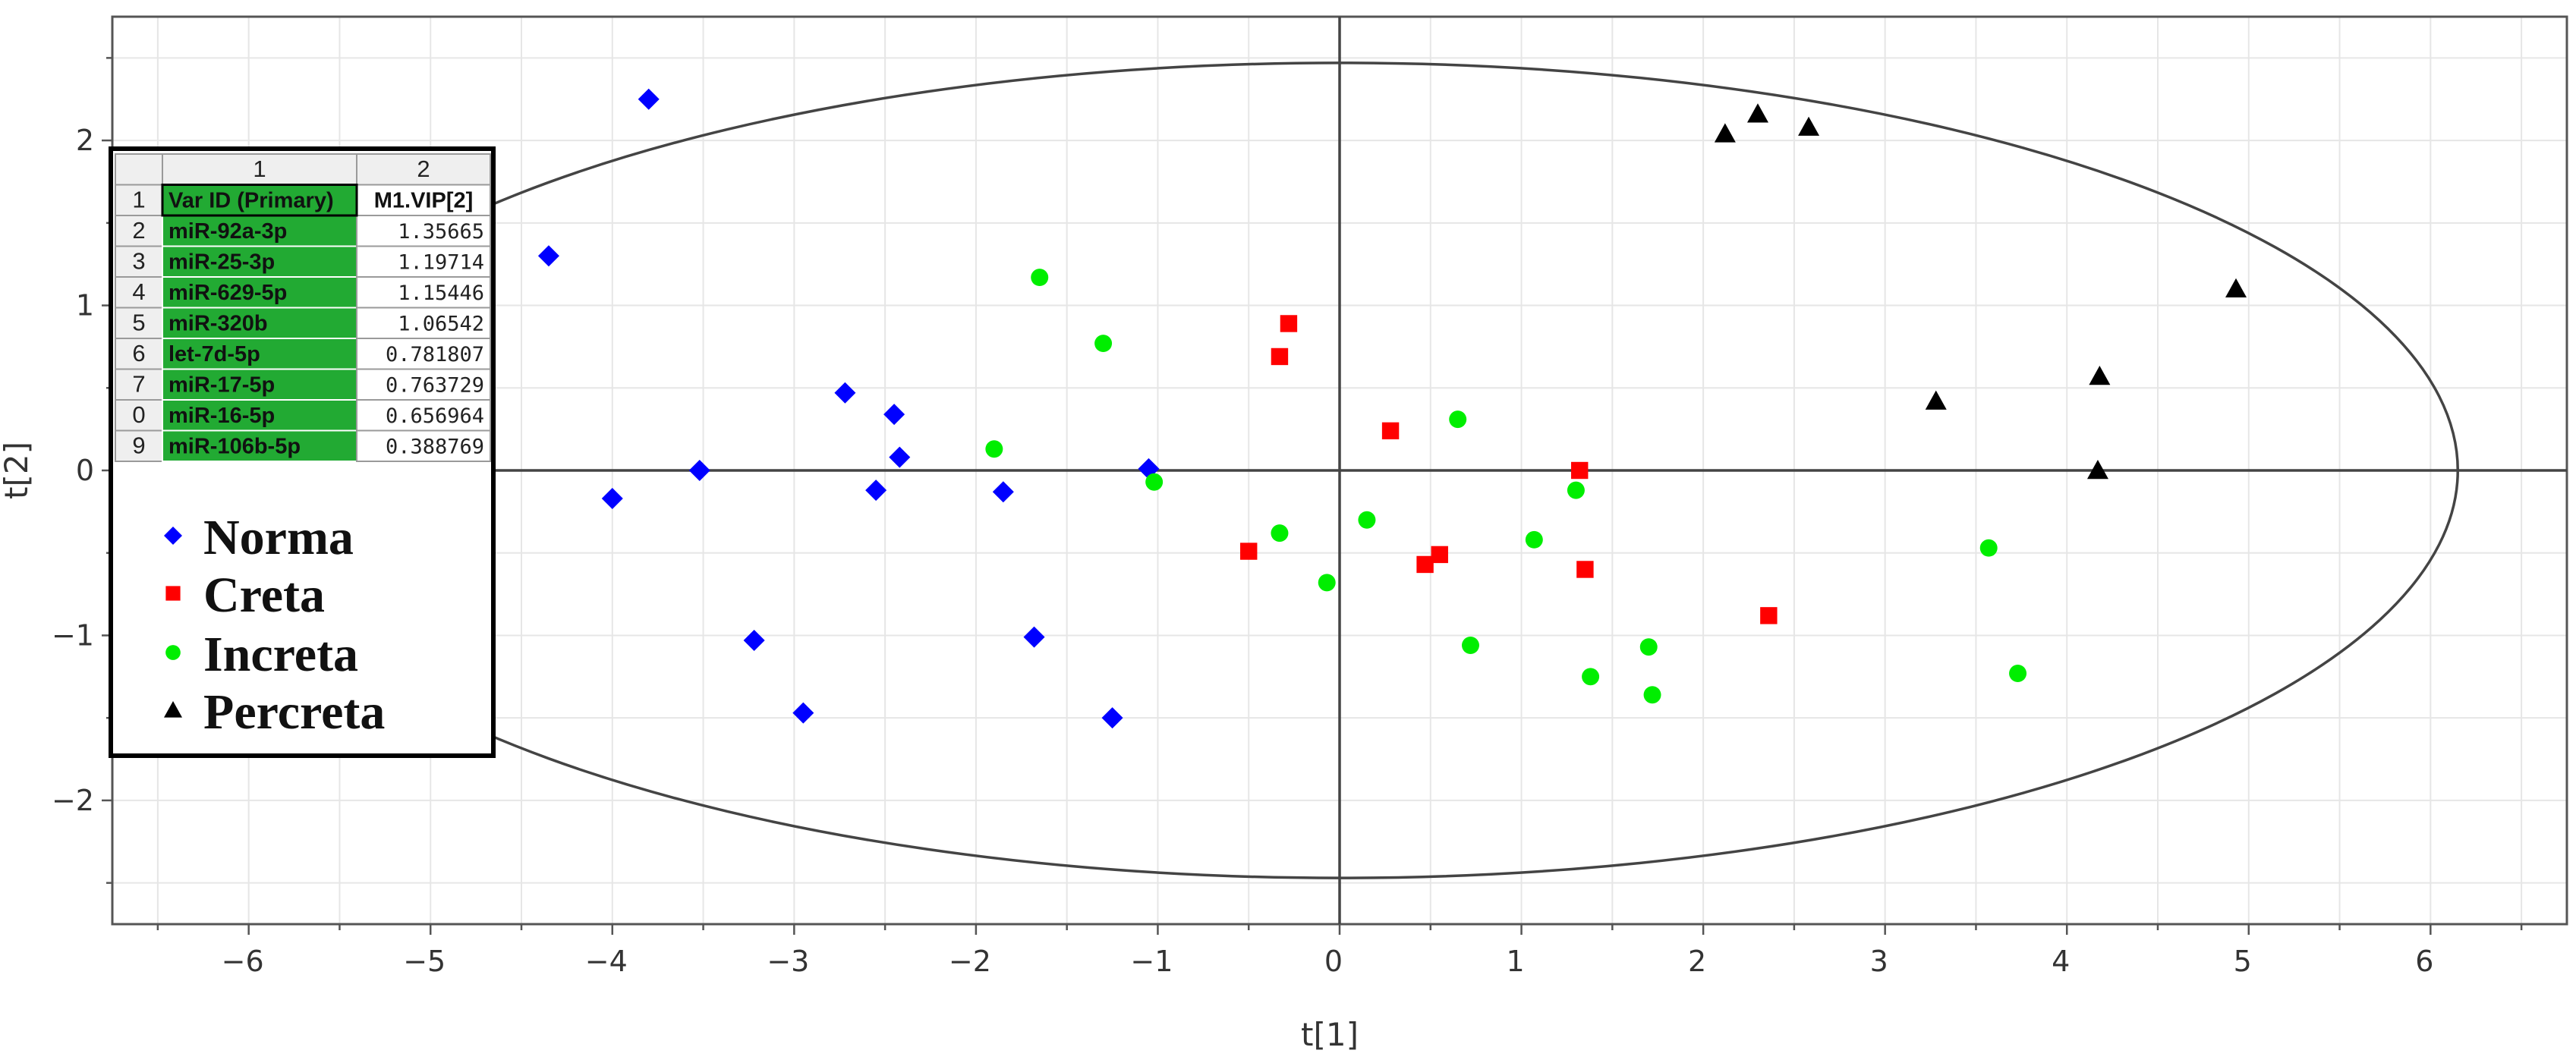 The height and width of the screenshot is (1063, 2576). Describe the element at coordinates (221, 262) in the screenshot. I see `table-var-id: miR-25-3p` at that location.